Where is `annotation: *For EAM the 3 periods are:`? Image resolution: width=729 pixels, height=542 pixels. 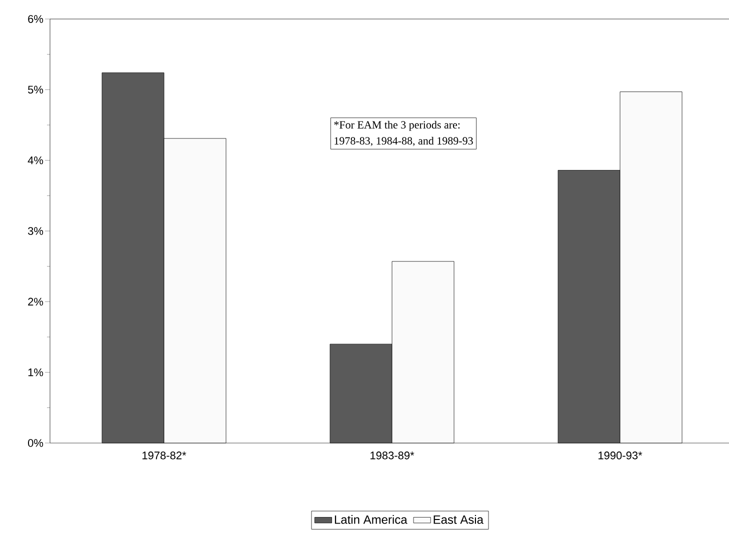
annotation: *For EAM the 3 periods are: is located at coordinates (397, 125).